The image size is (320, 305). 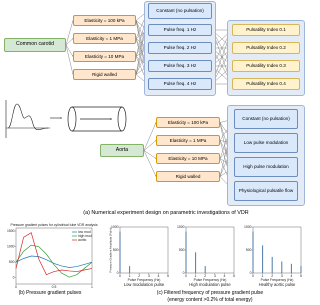 What do you see at coordinates (50, 293) in the screenshot?
I see `caption: (b) Pressure gradient pulses` at bounding box center [50, 293].